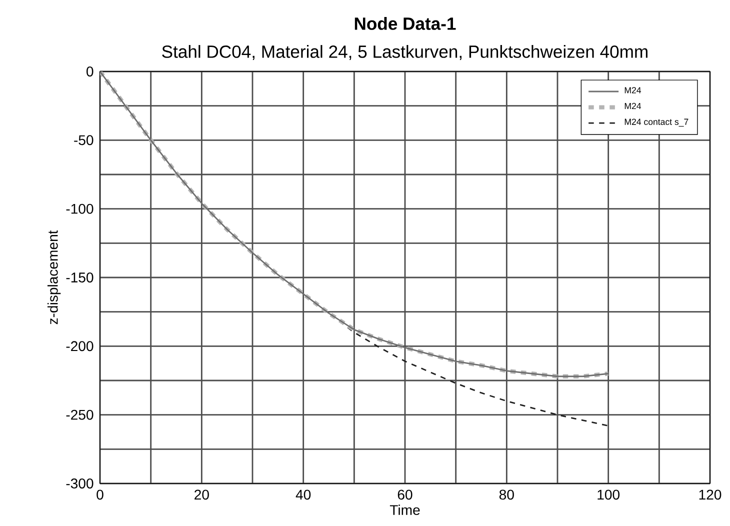 The width and height of the screenshot is (730, 526). Describe the element at coordinates (90, 71) in the screenshot. I see `y-tick-label: 0` at that location.